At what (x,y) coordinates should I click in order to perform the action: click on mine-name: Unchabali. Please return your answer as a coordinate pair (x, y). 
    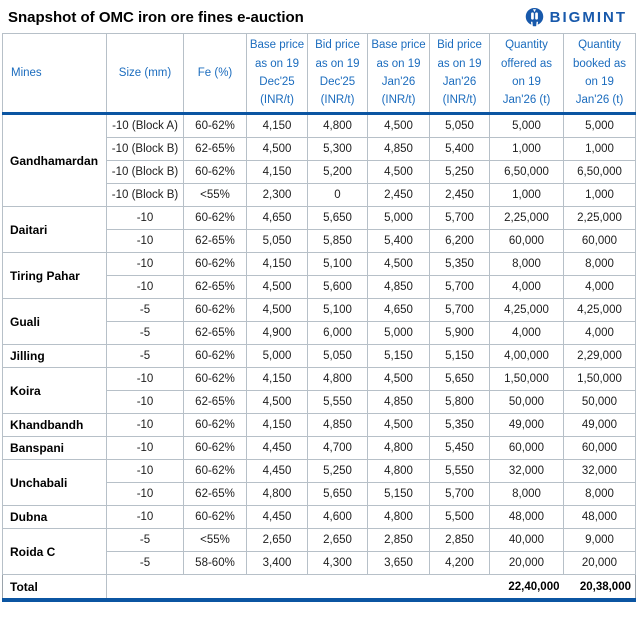
    Looking at the image, I should click on (54, 482).